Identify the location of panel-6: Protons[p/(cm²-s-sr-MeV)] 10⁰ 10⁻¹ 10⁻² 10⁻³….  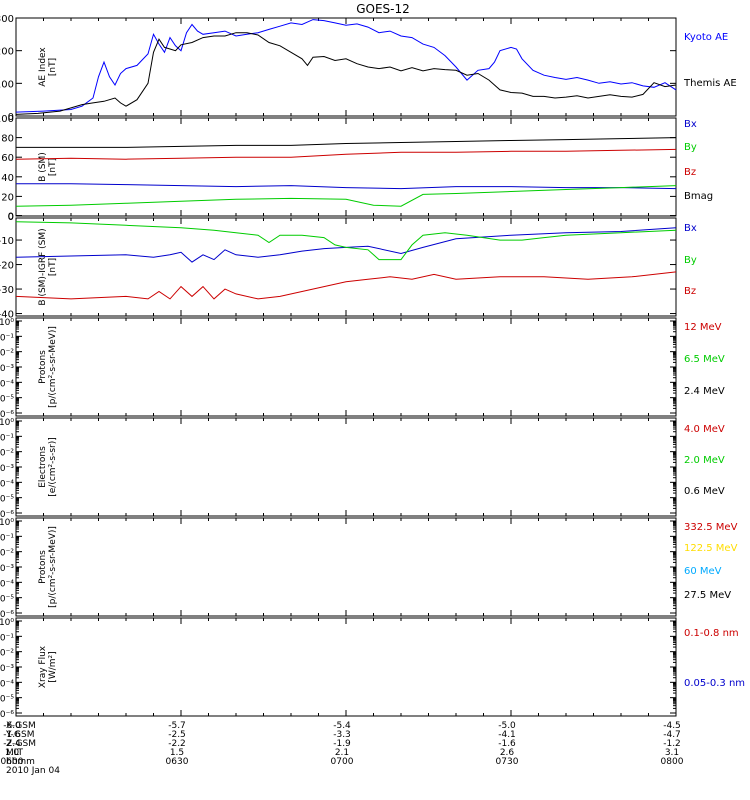
(369, 568).